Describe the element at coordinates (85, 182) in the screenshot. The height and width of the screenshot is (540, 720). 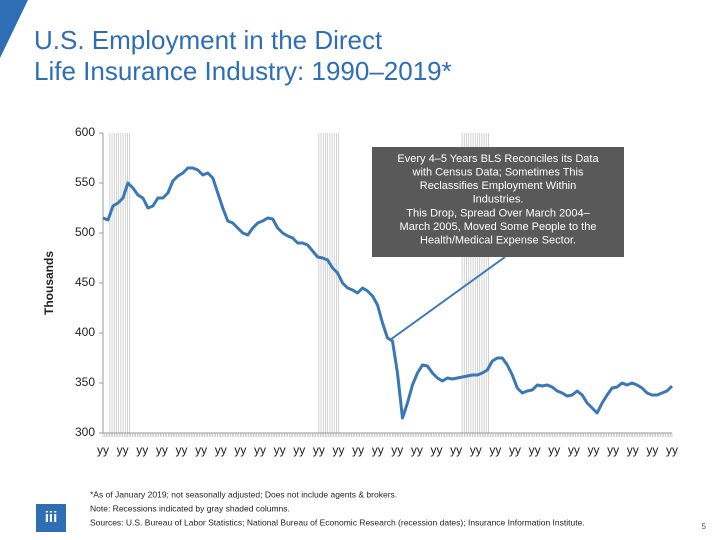
I see `y-tick-label: 550` at that location.